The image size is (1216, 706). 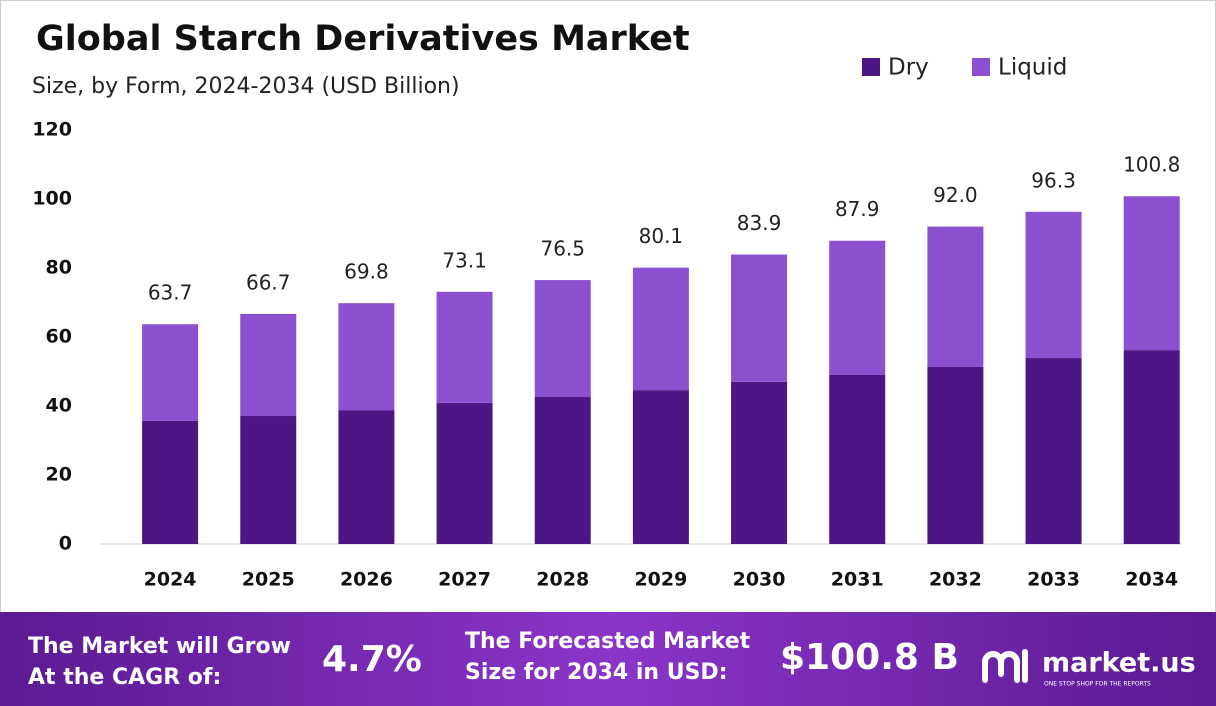 What do you see at coordinates (955, 580) in the screenshot?
I see `x-tick-label: 2032` at bounding box center [955, 580].